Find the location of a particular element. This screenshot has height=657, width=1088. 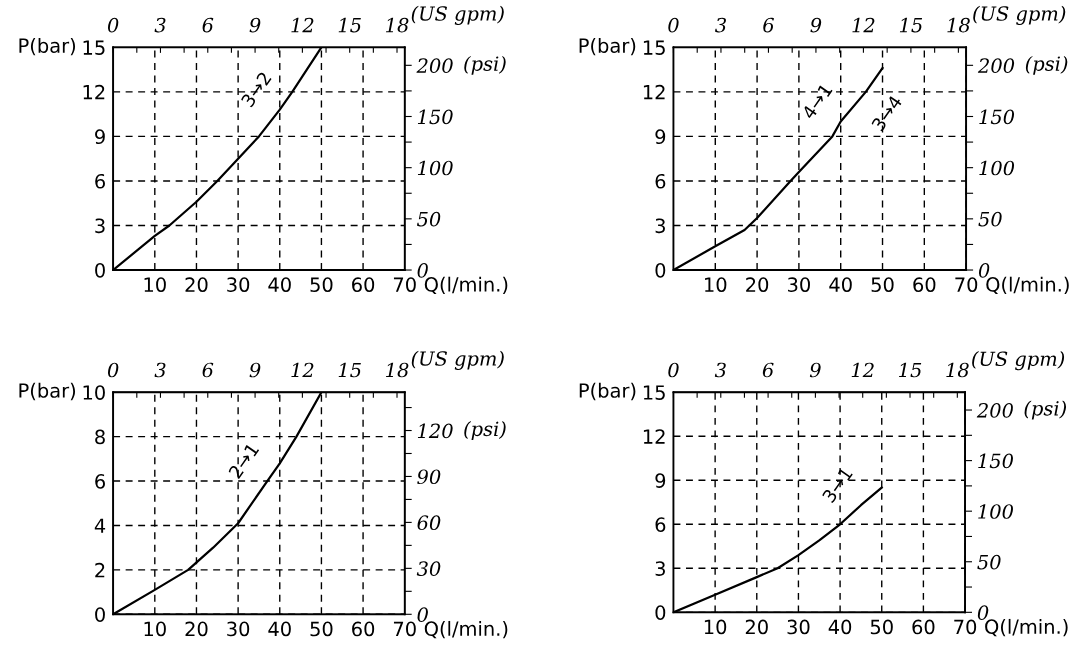

y-tick-label: 4 is located at coordinates (100, 525).